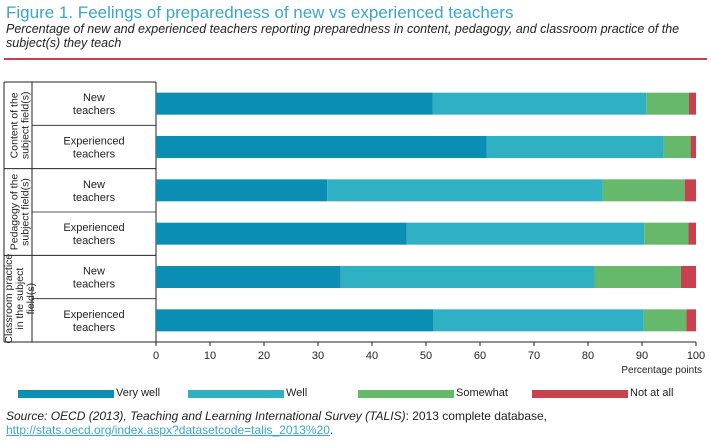 This screenshot has width=711, height=442. What do you see at coordinates (480, 356) in the screenshot?
I see `x-tick-label: 60` at bounding box center [480, 356].